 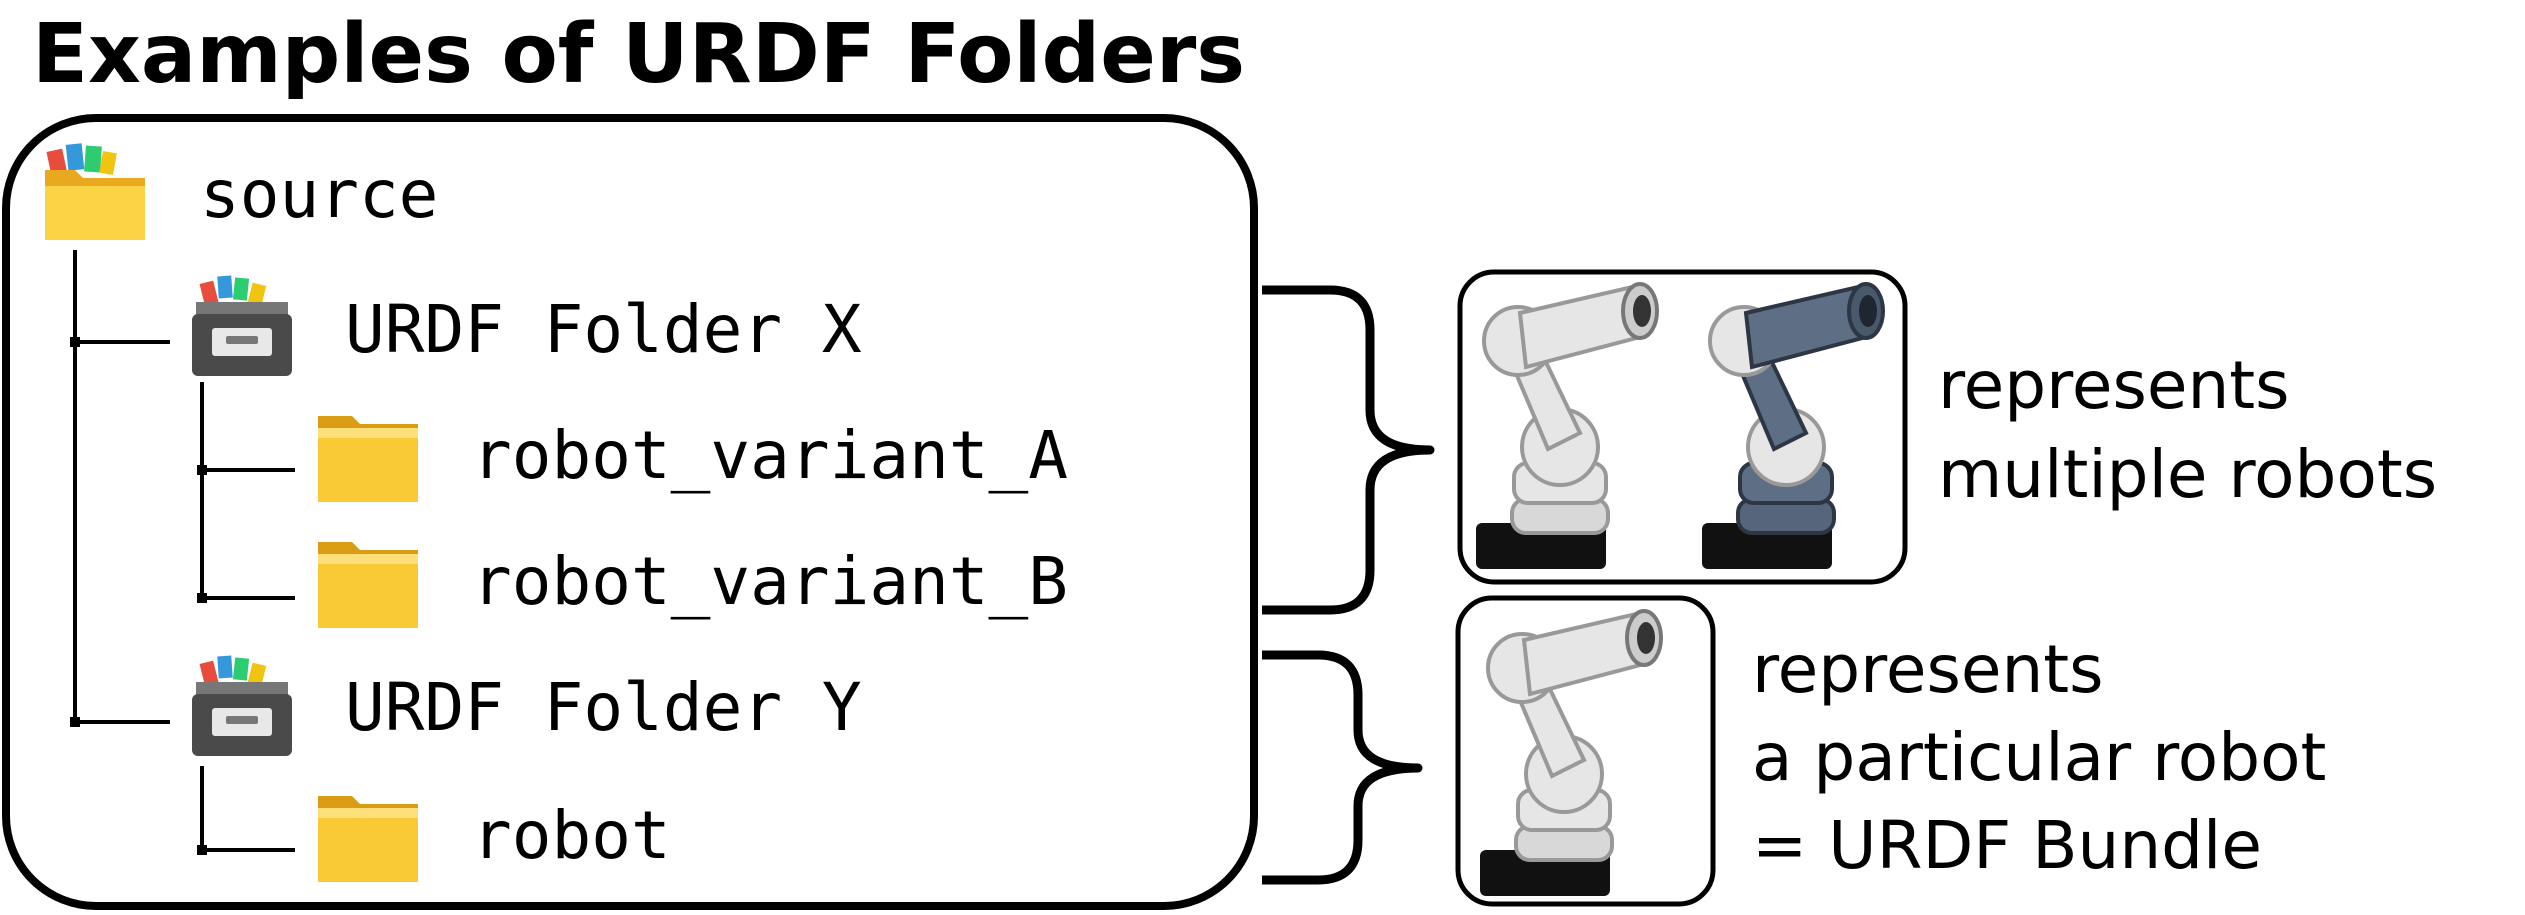 What do you see at coordinates (638, 54) in the screenshot?
I see `diagram-title: Examples of URDF Folders` at bounding box center [638, 54].